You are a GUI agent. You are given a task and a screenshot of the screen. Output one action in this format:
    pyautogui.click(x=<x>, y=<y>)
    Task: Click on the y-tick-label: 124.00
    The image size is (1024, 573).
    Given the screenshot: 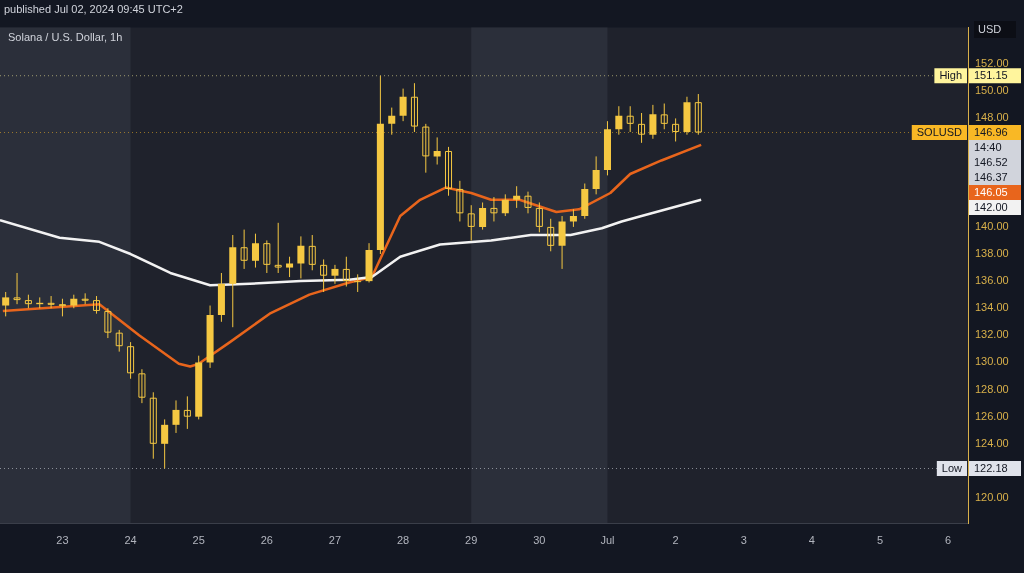 What is the action you would take?
    pyautogui.click(x=992, y=442)
    